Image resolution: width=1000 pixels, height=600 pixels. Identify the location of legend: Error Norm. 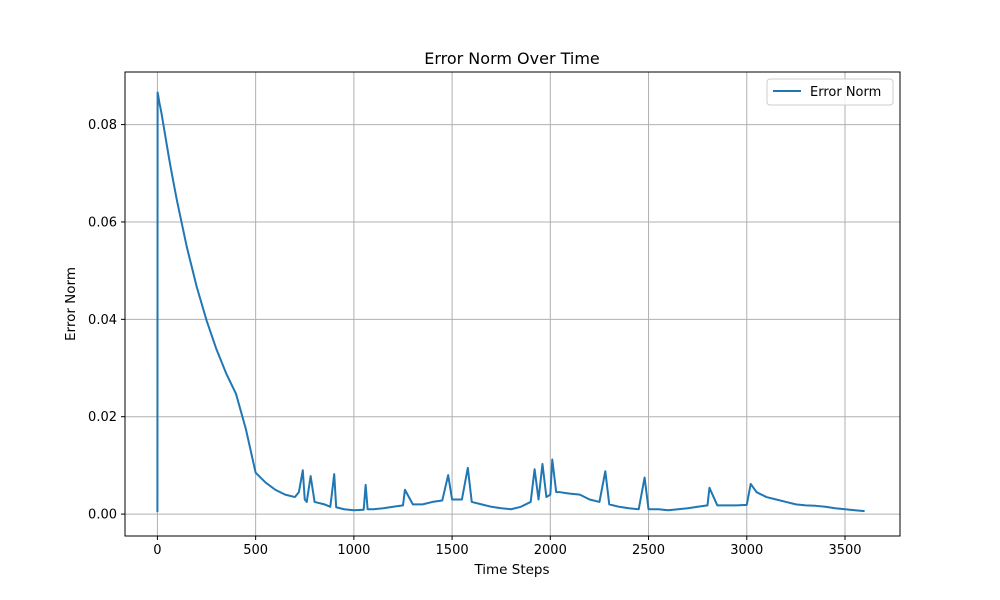
(830, 92).